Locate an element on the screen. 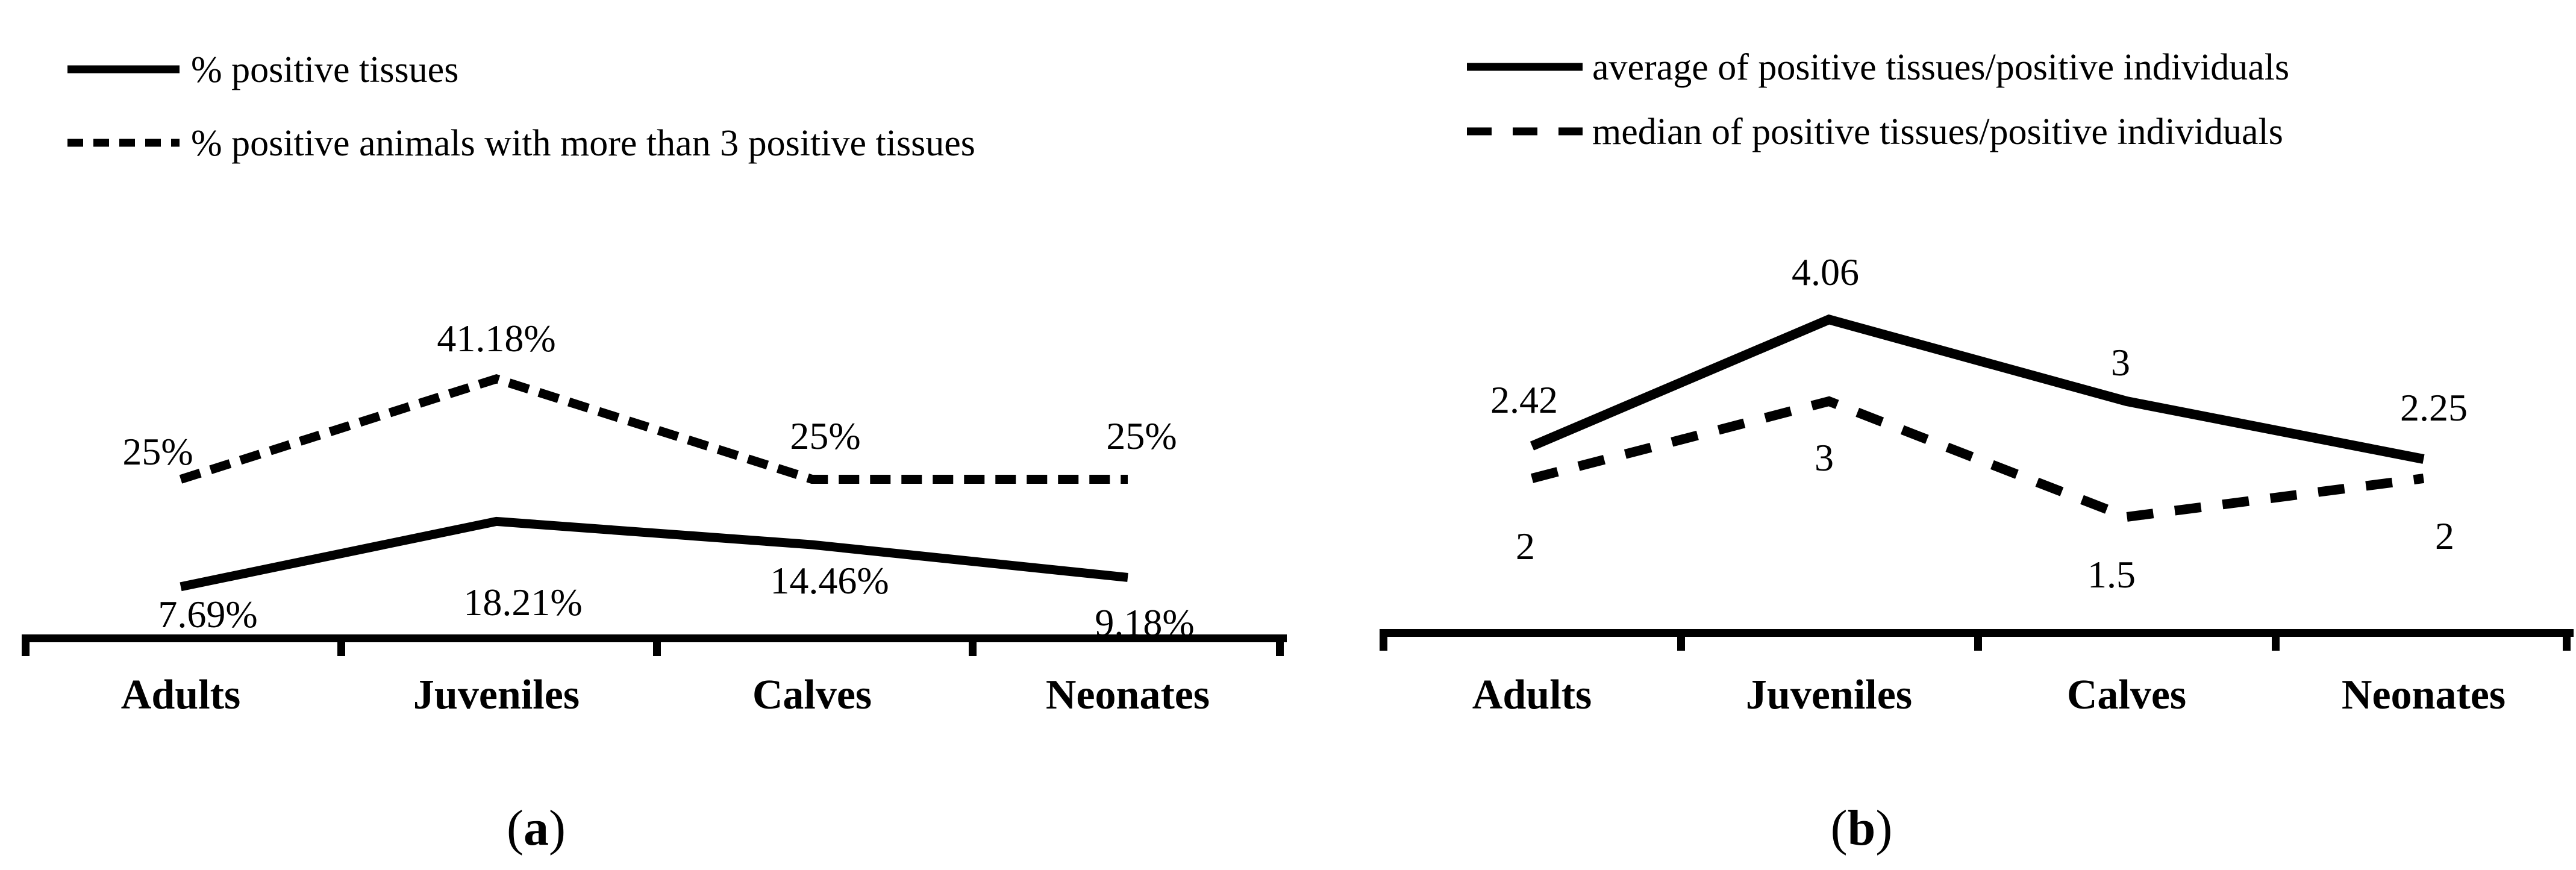 The width and height of the screenshot is (2576, 870). caption-letter: b is located at coordinates (1862, 828).